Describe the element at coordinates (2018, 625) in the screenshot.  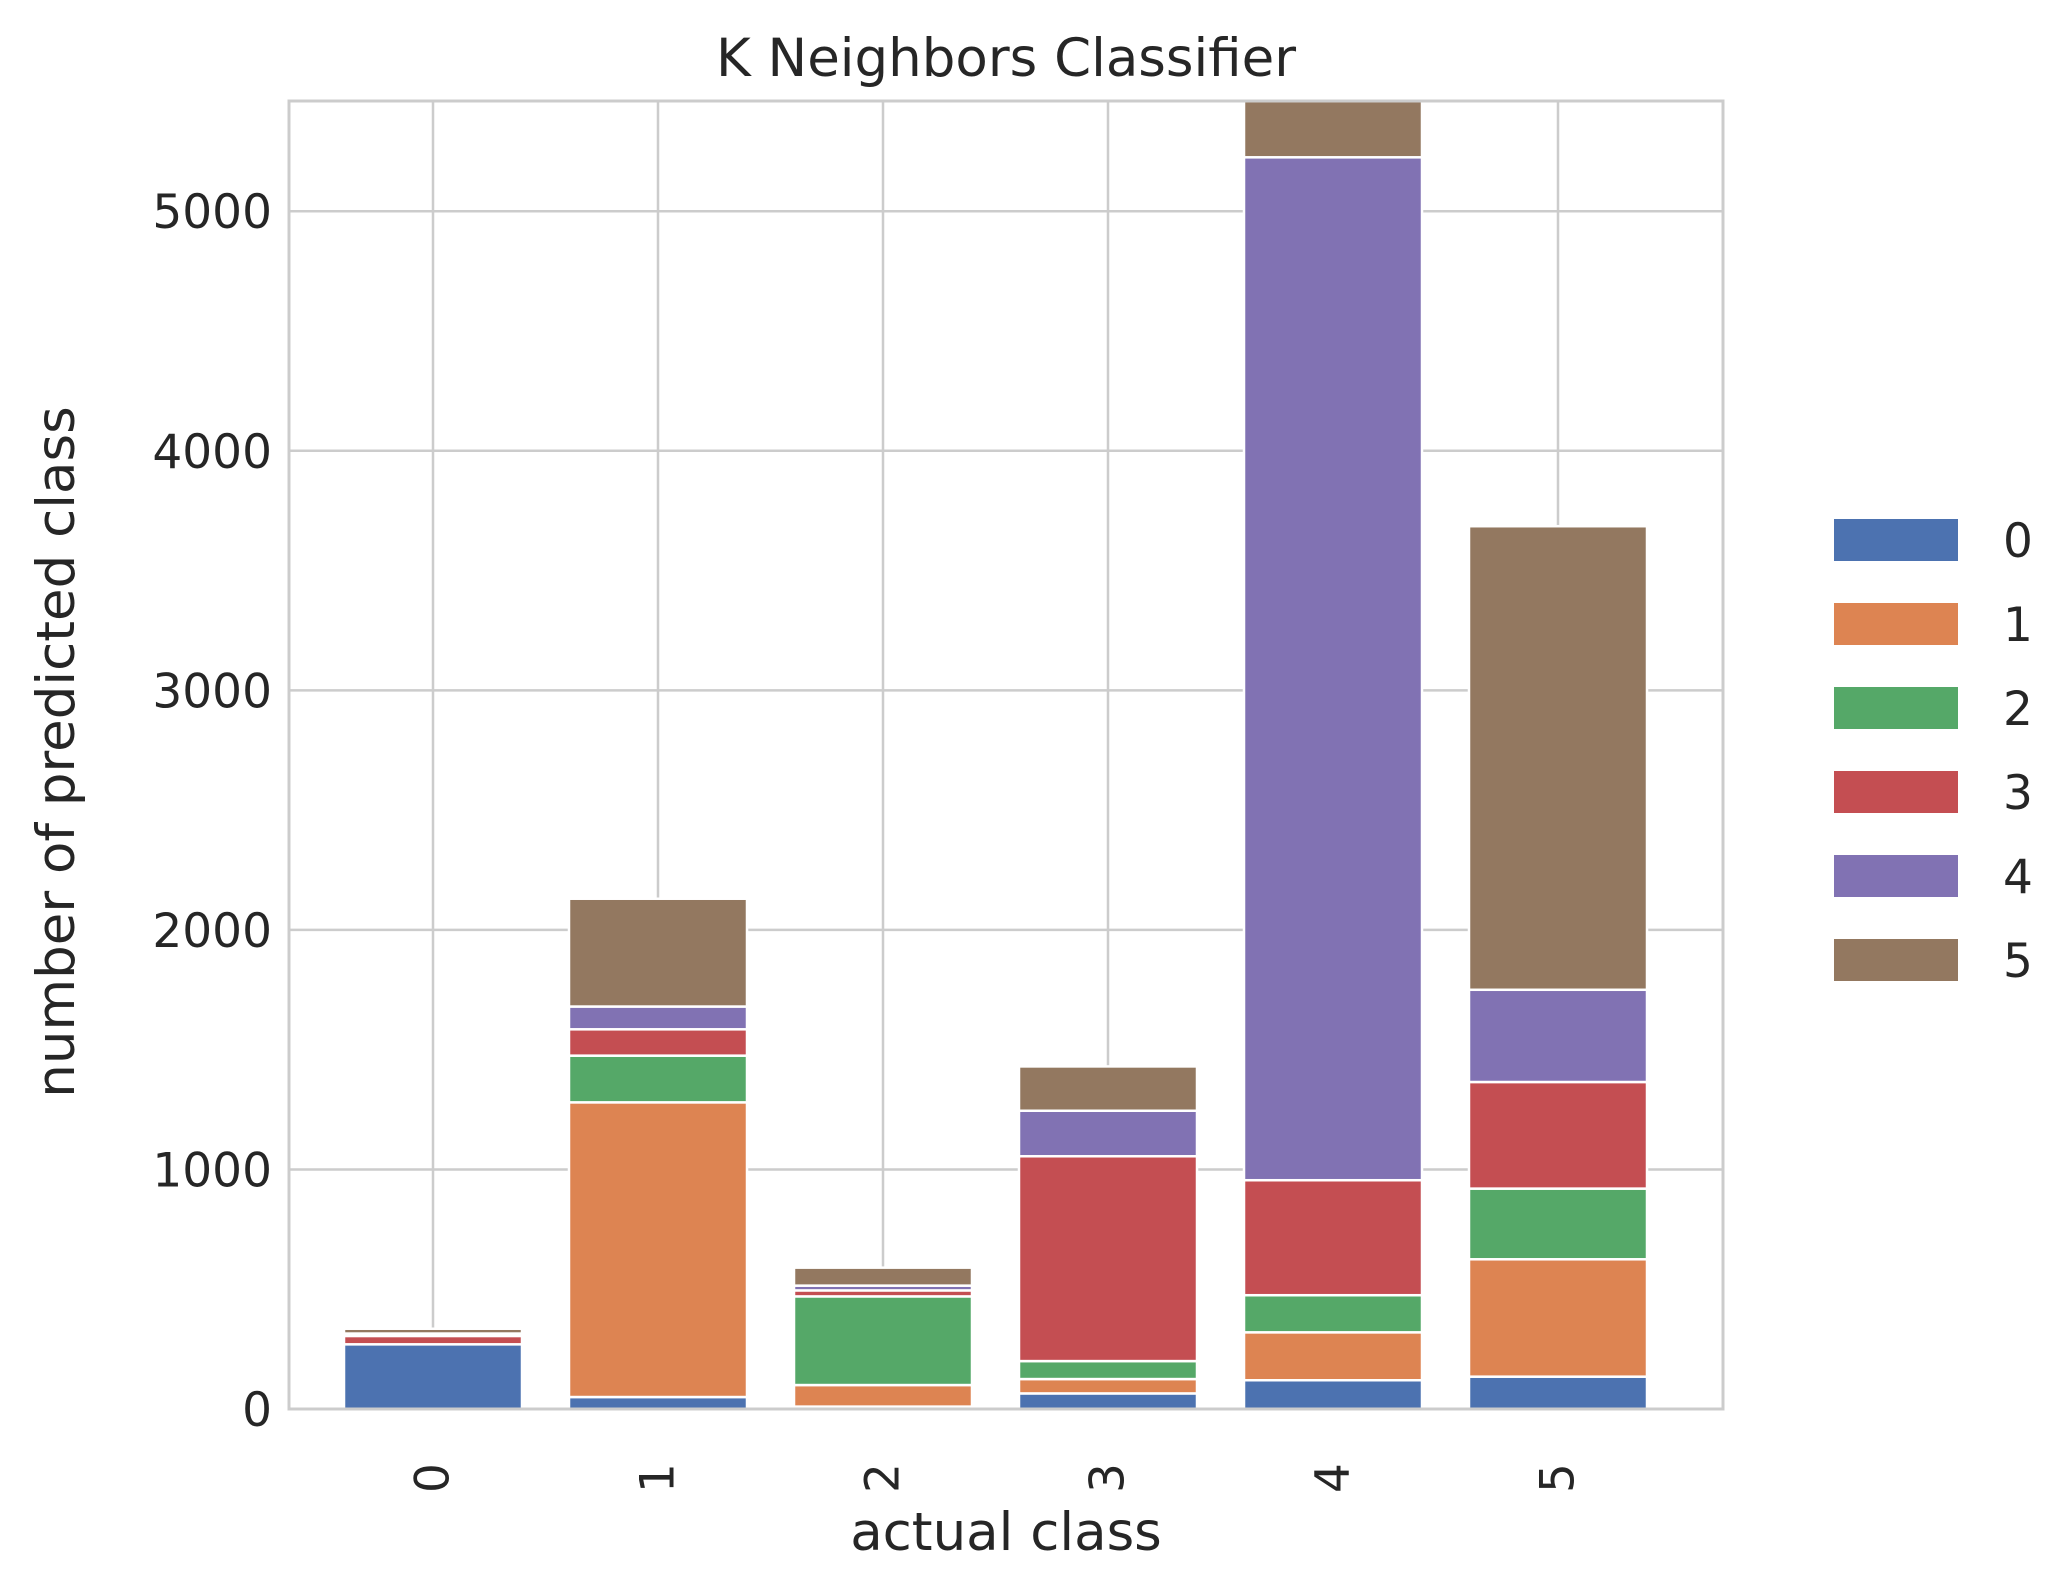
I see `legend-label-1: 1` at that location.